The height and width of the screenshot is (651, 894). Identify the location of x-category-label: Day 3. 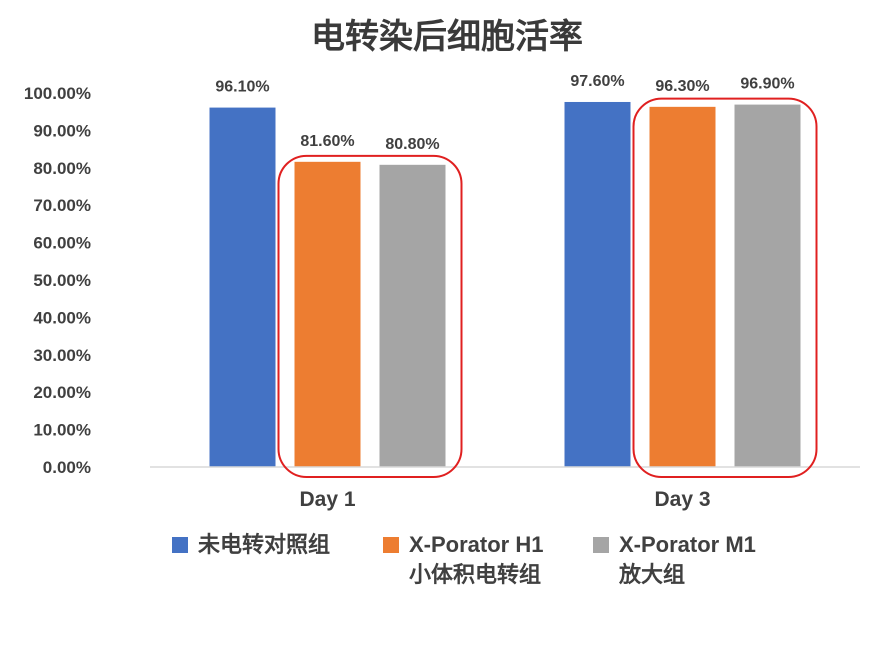
(682, 499).